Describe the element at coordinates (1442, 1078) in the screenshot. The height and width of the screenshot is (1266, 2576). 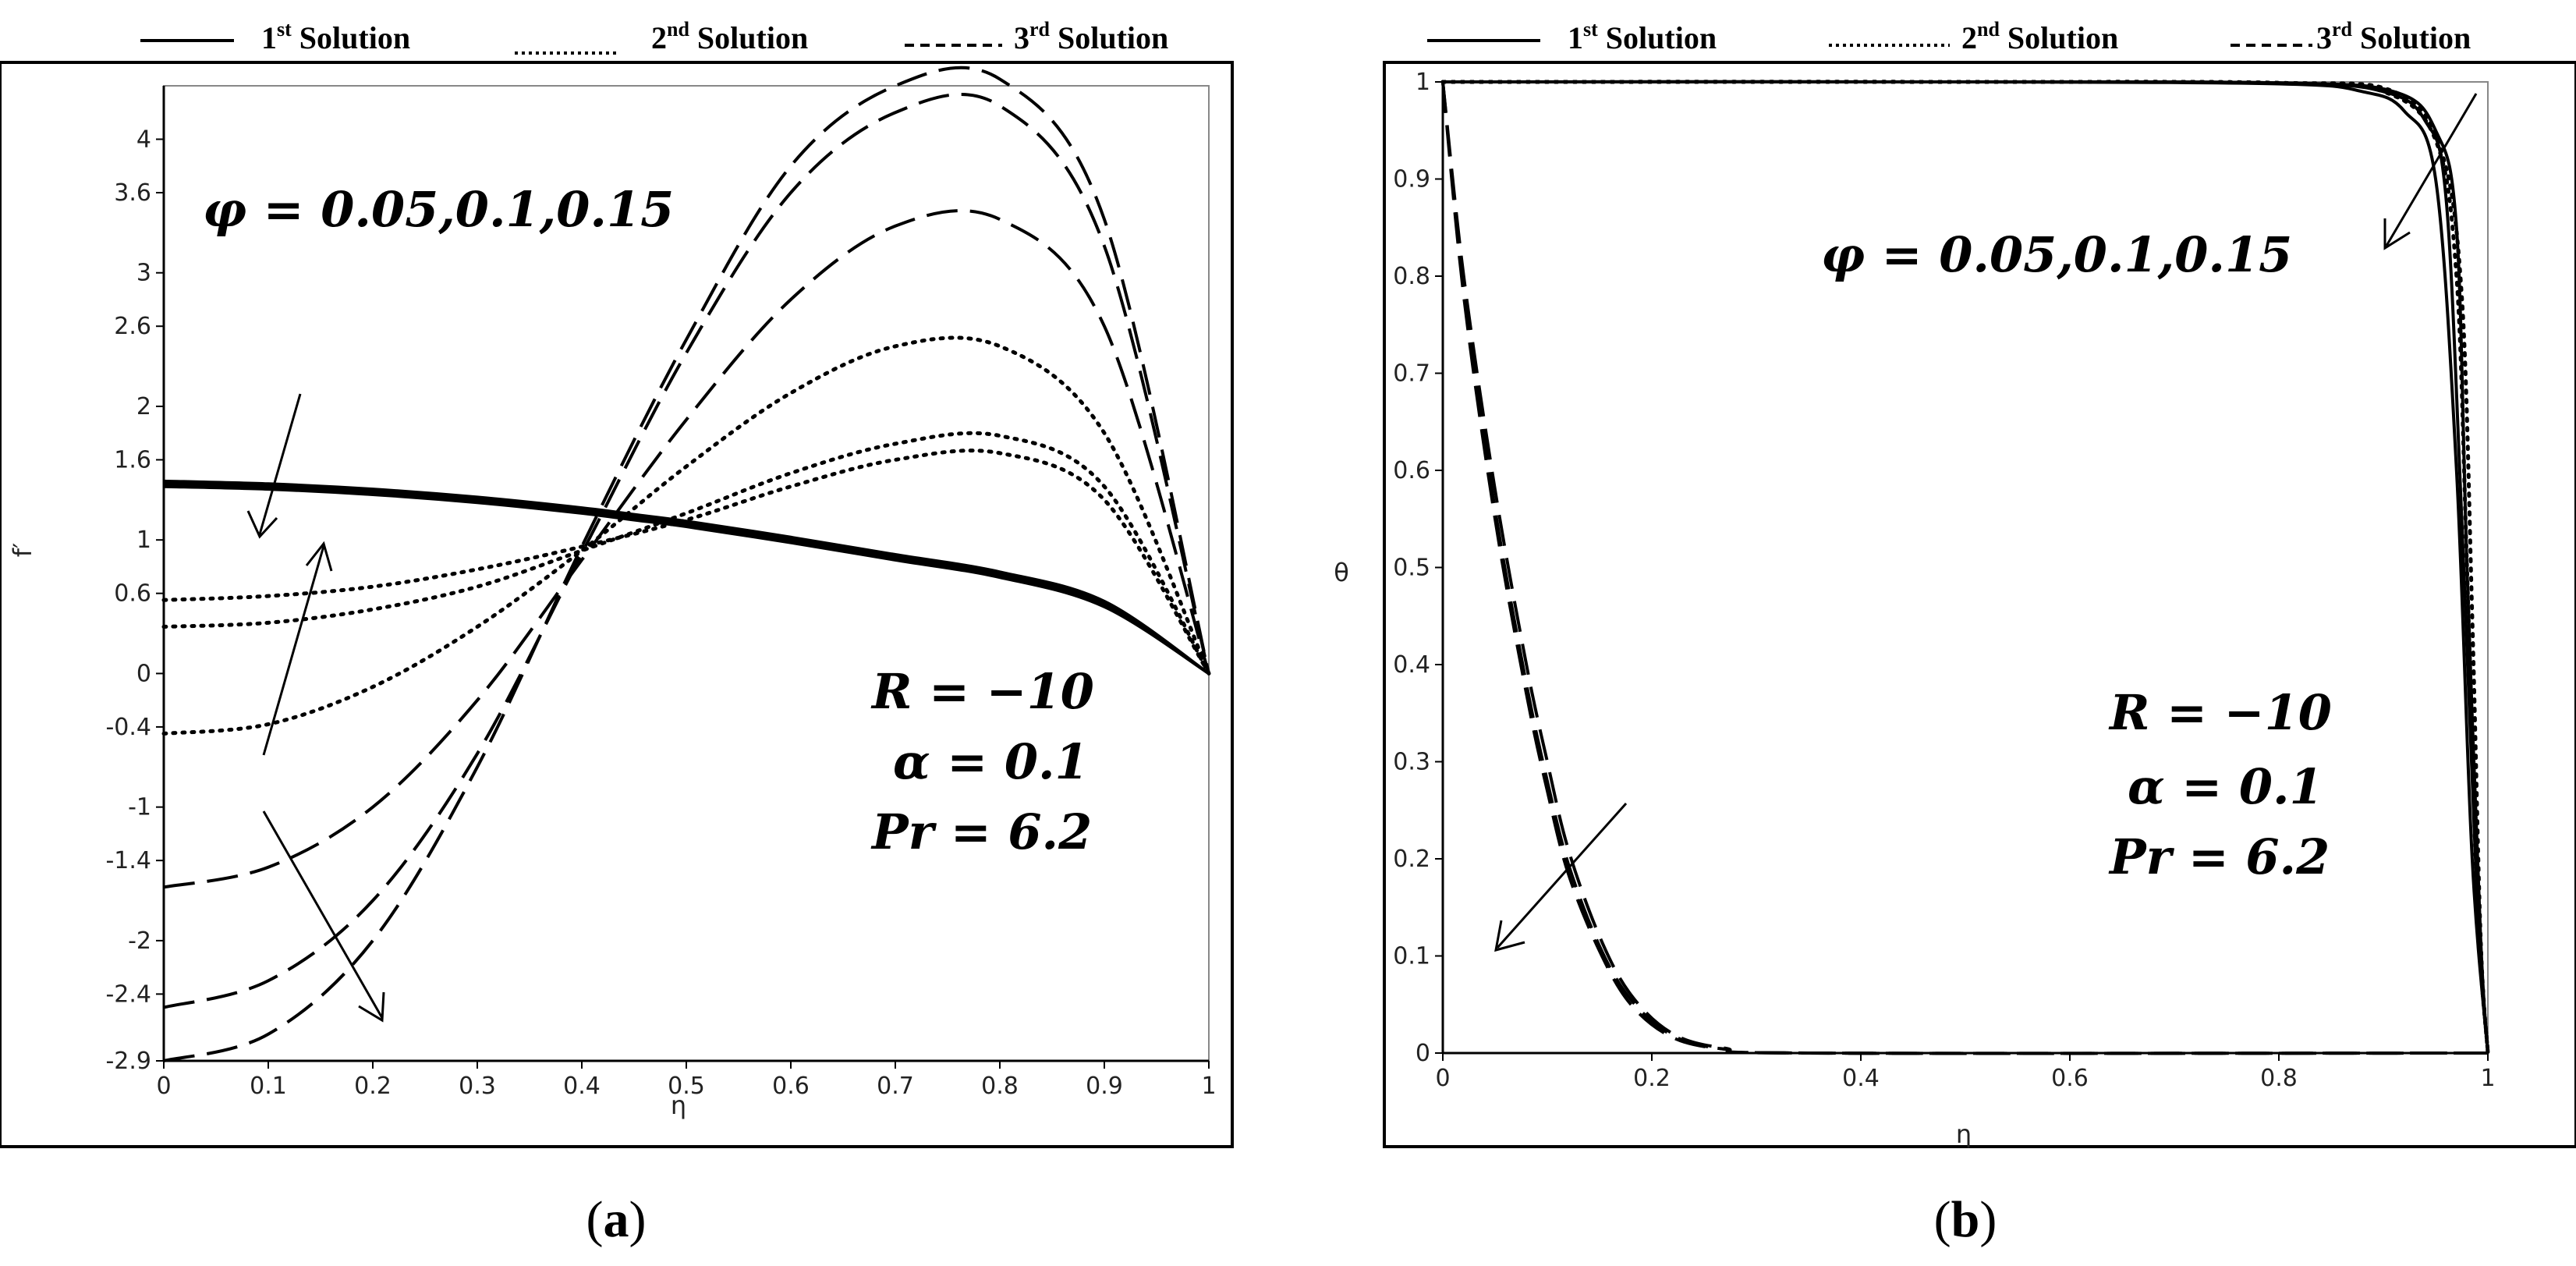
I see `x-tick-label-b: 0` at that location.